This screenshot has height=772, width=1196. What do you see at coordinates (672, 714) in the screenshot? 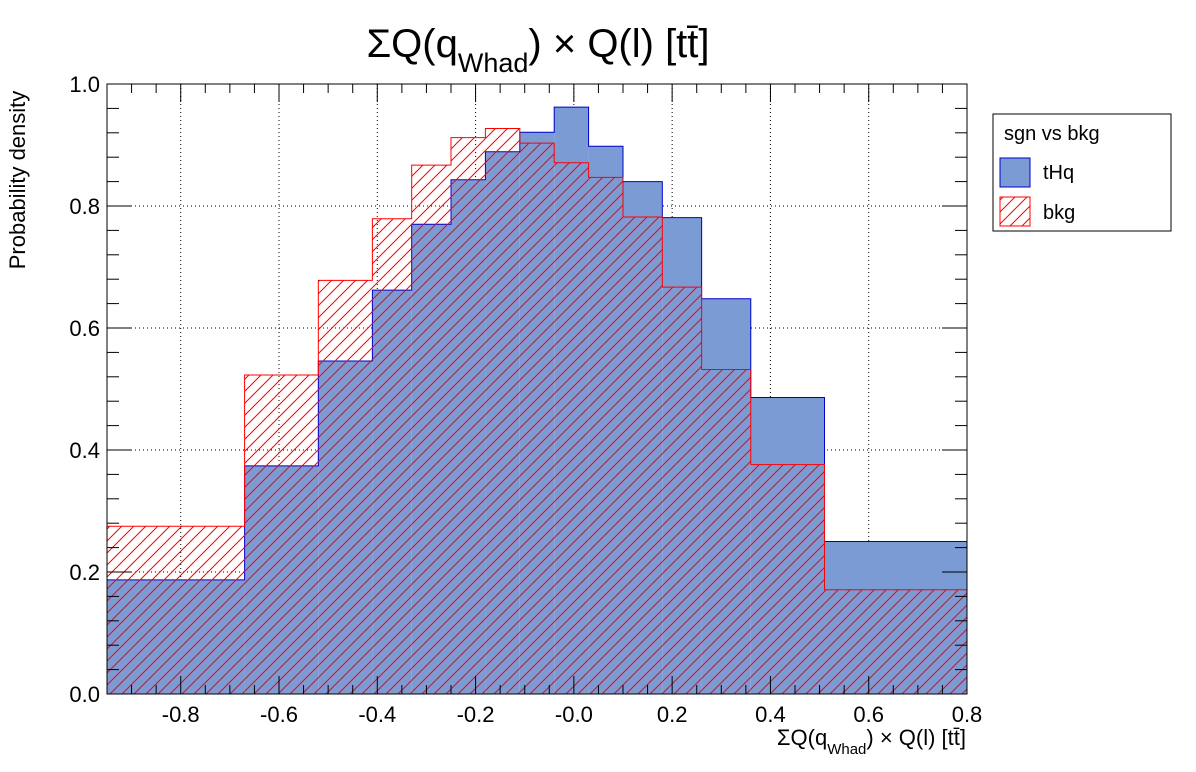
I see `x-tick-label: 0.2` at bounding box center [672, 714].